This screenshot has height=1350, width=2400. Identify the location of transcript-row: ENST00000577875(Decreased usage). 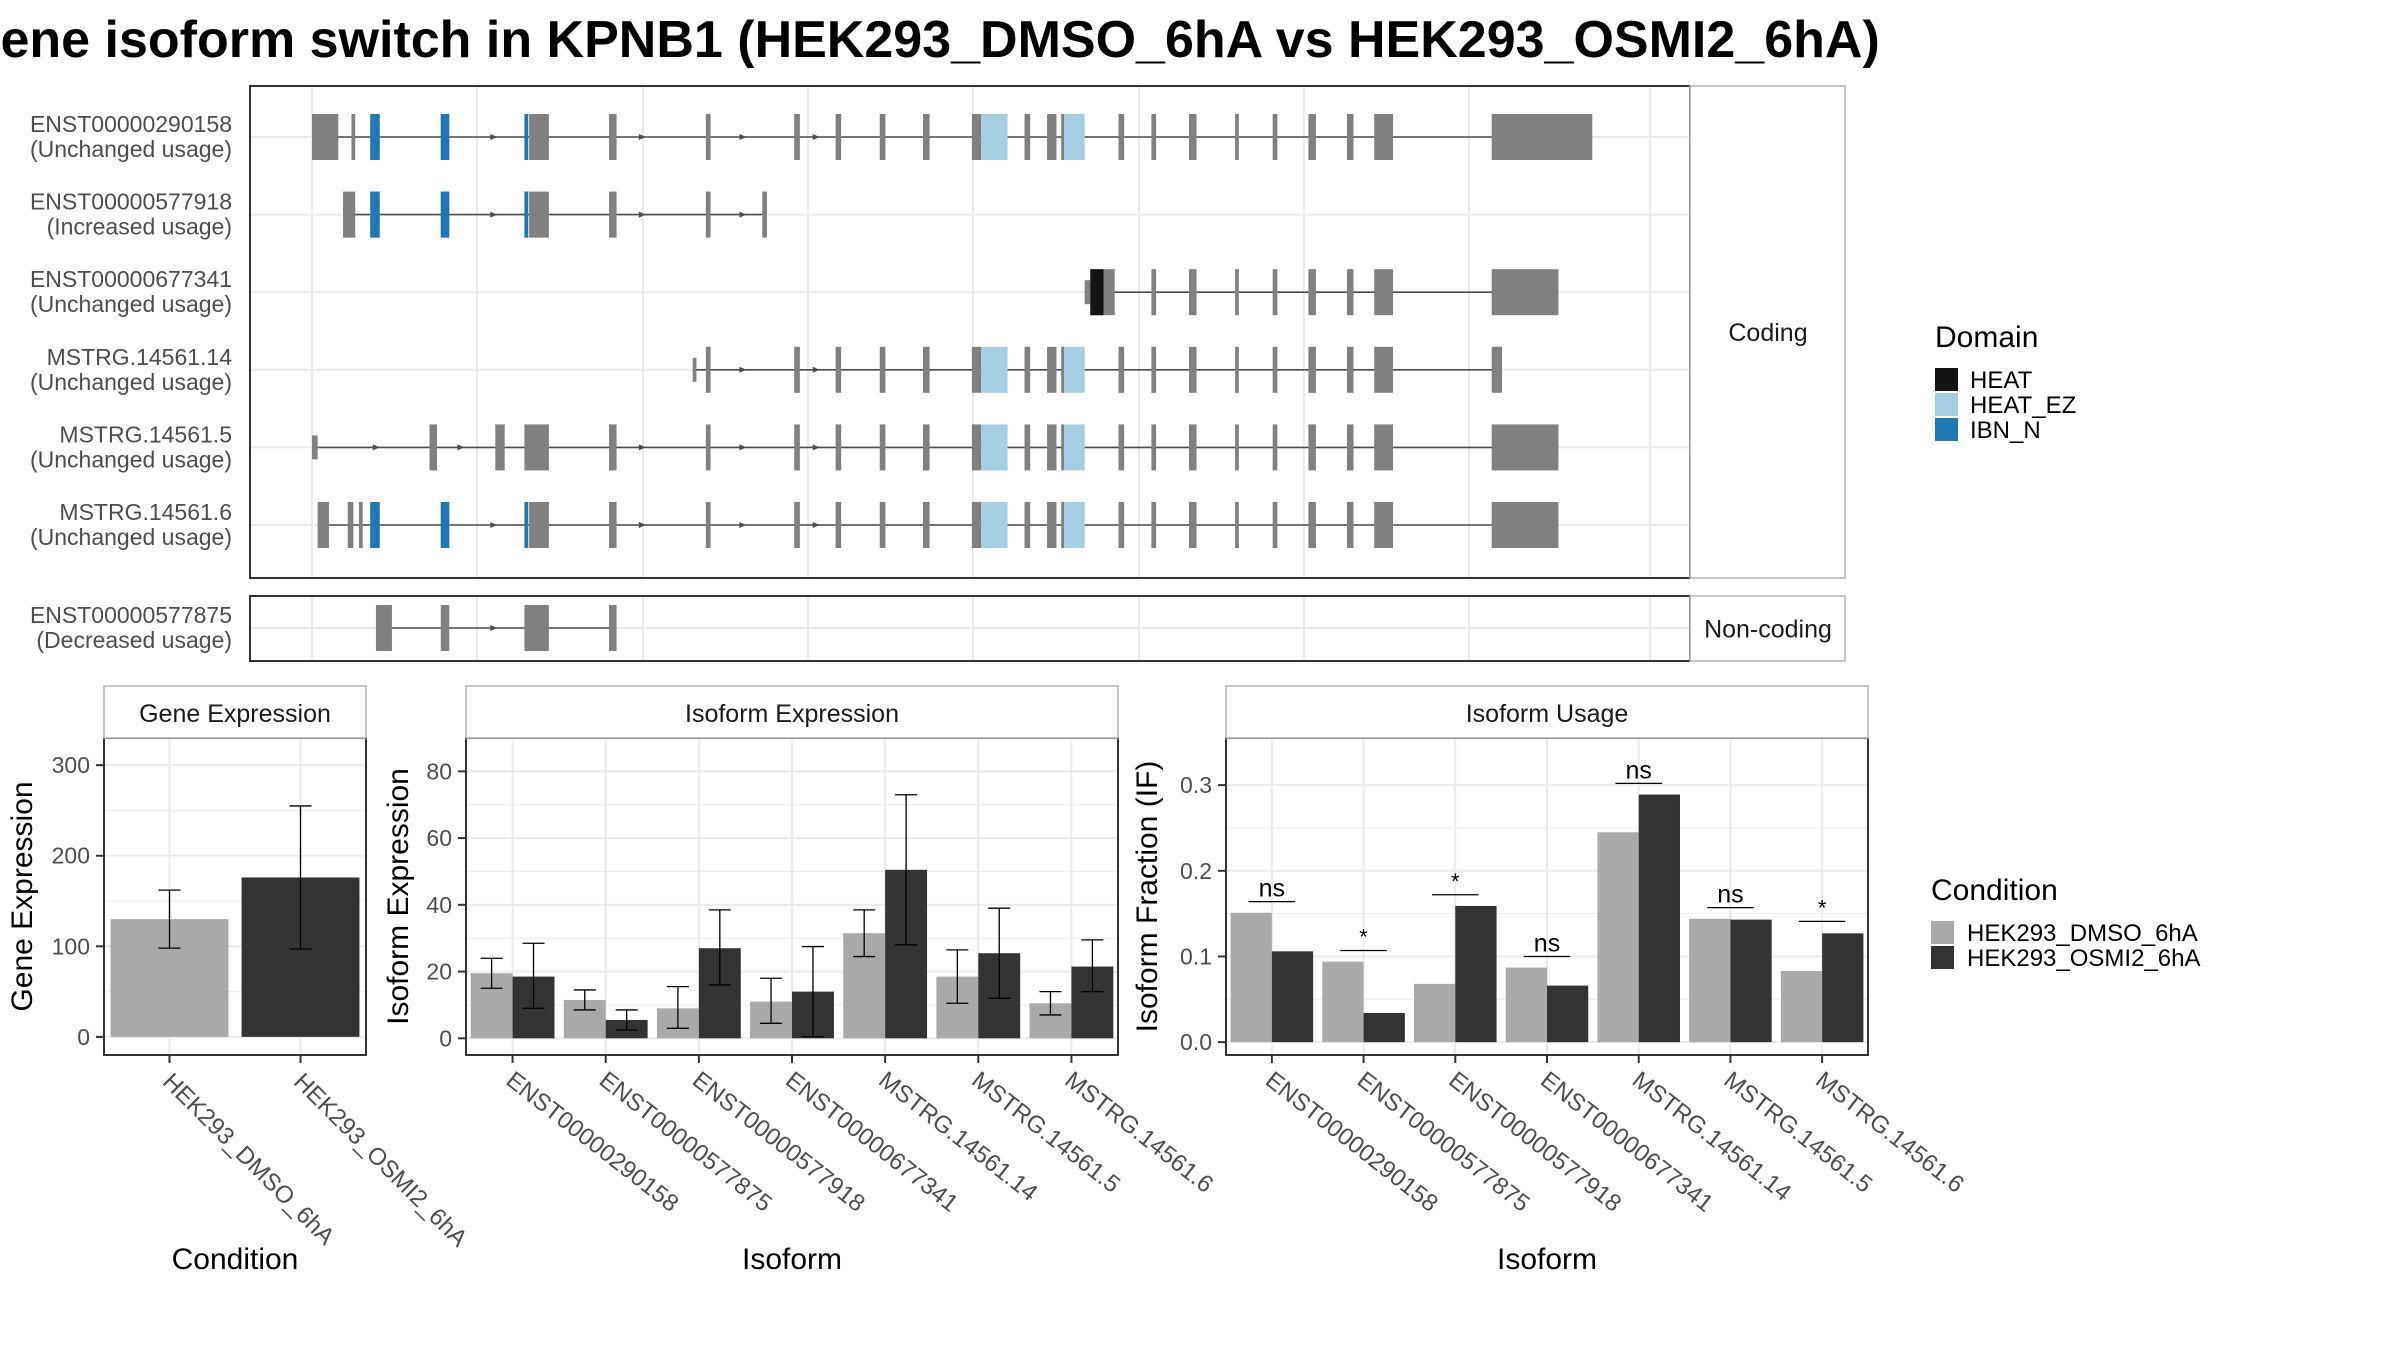
(323, 627).